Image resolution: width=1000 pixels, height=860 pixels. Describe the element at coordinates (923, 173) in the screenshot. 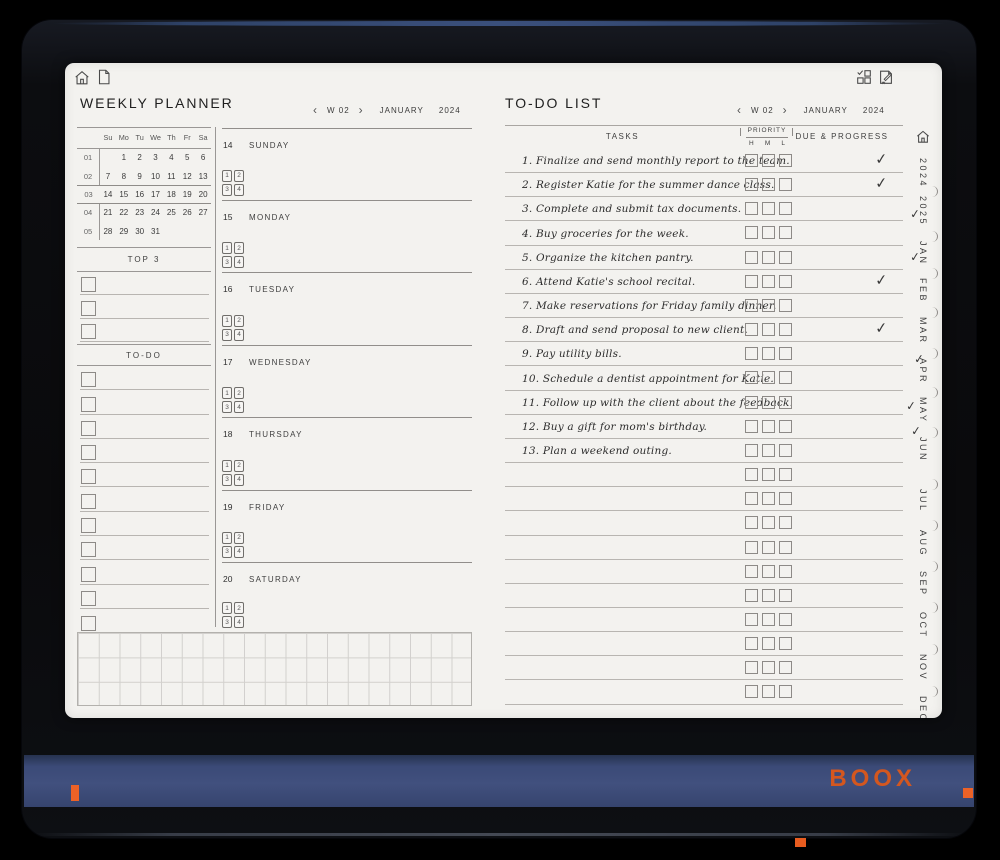

I see `tab-2024: 2024` at that location.